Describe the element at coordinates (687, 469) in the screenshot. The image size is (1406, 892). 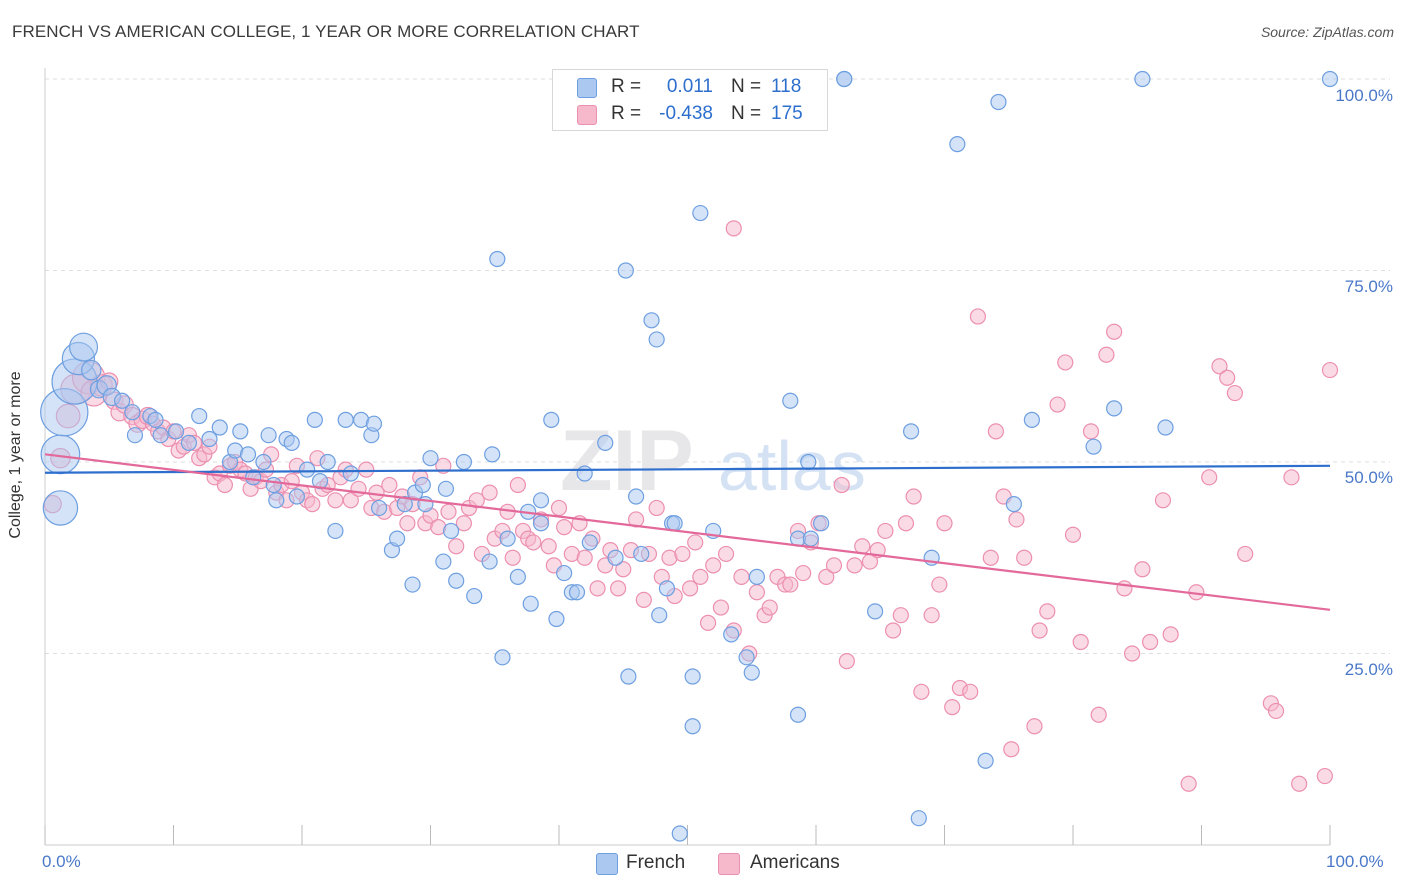
I see `french-trend-line` at that location.